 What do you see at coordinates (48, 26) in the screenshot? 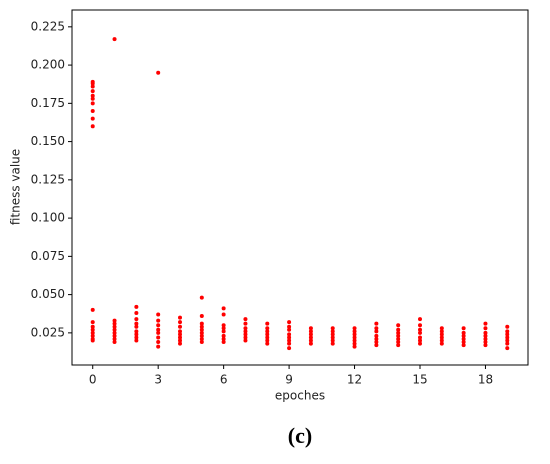
I see `y-tick-label: 0.225` at bounding box center [48, 26].